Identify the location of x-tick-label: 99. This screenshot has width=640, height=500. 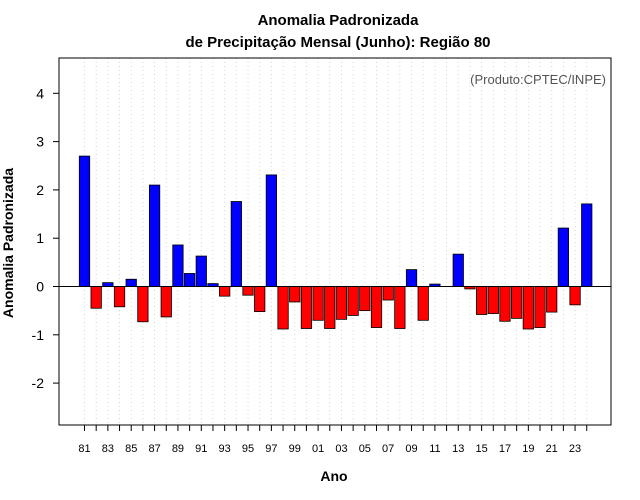
(295, 449).